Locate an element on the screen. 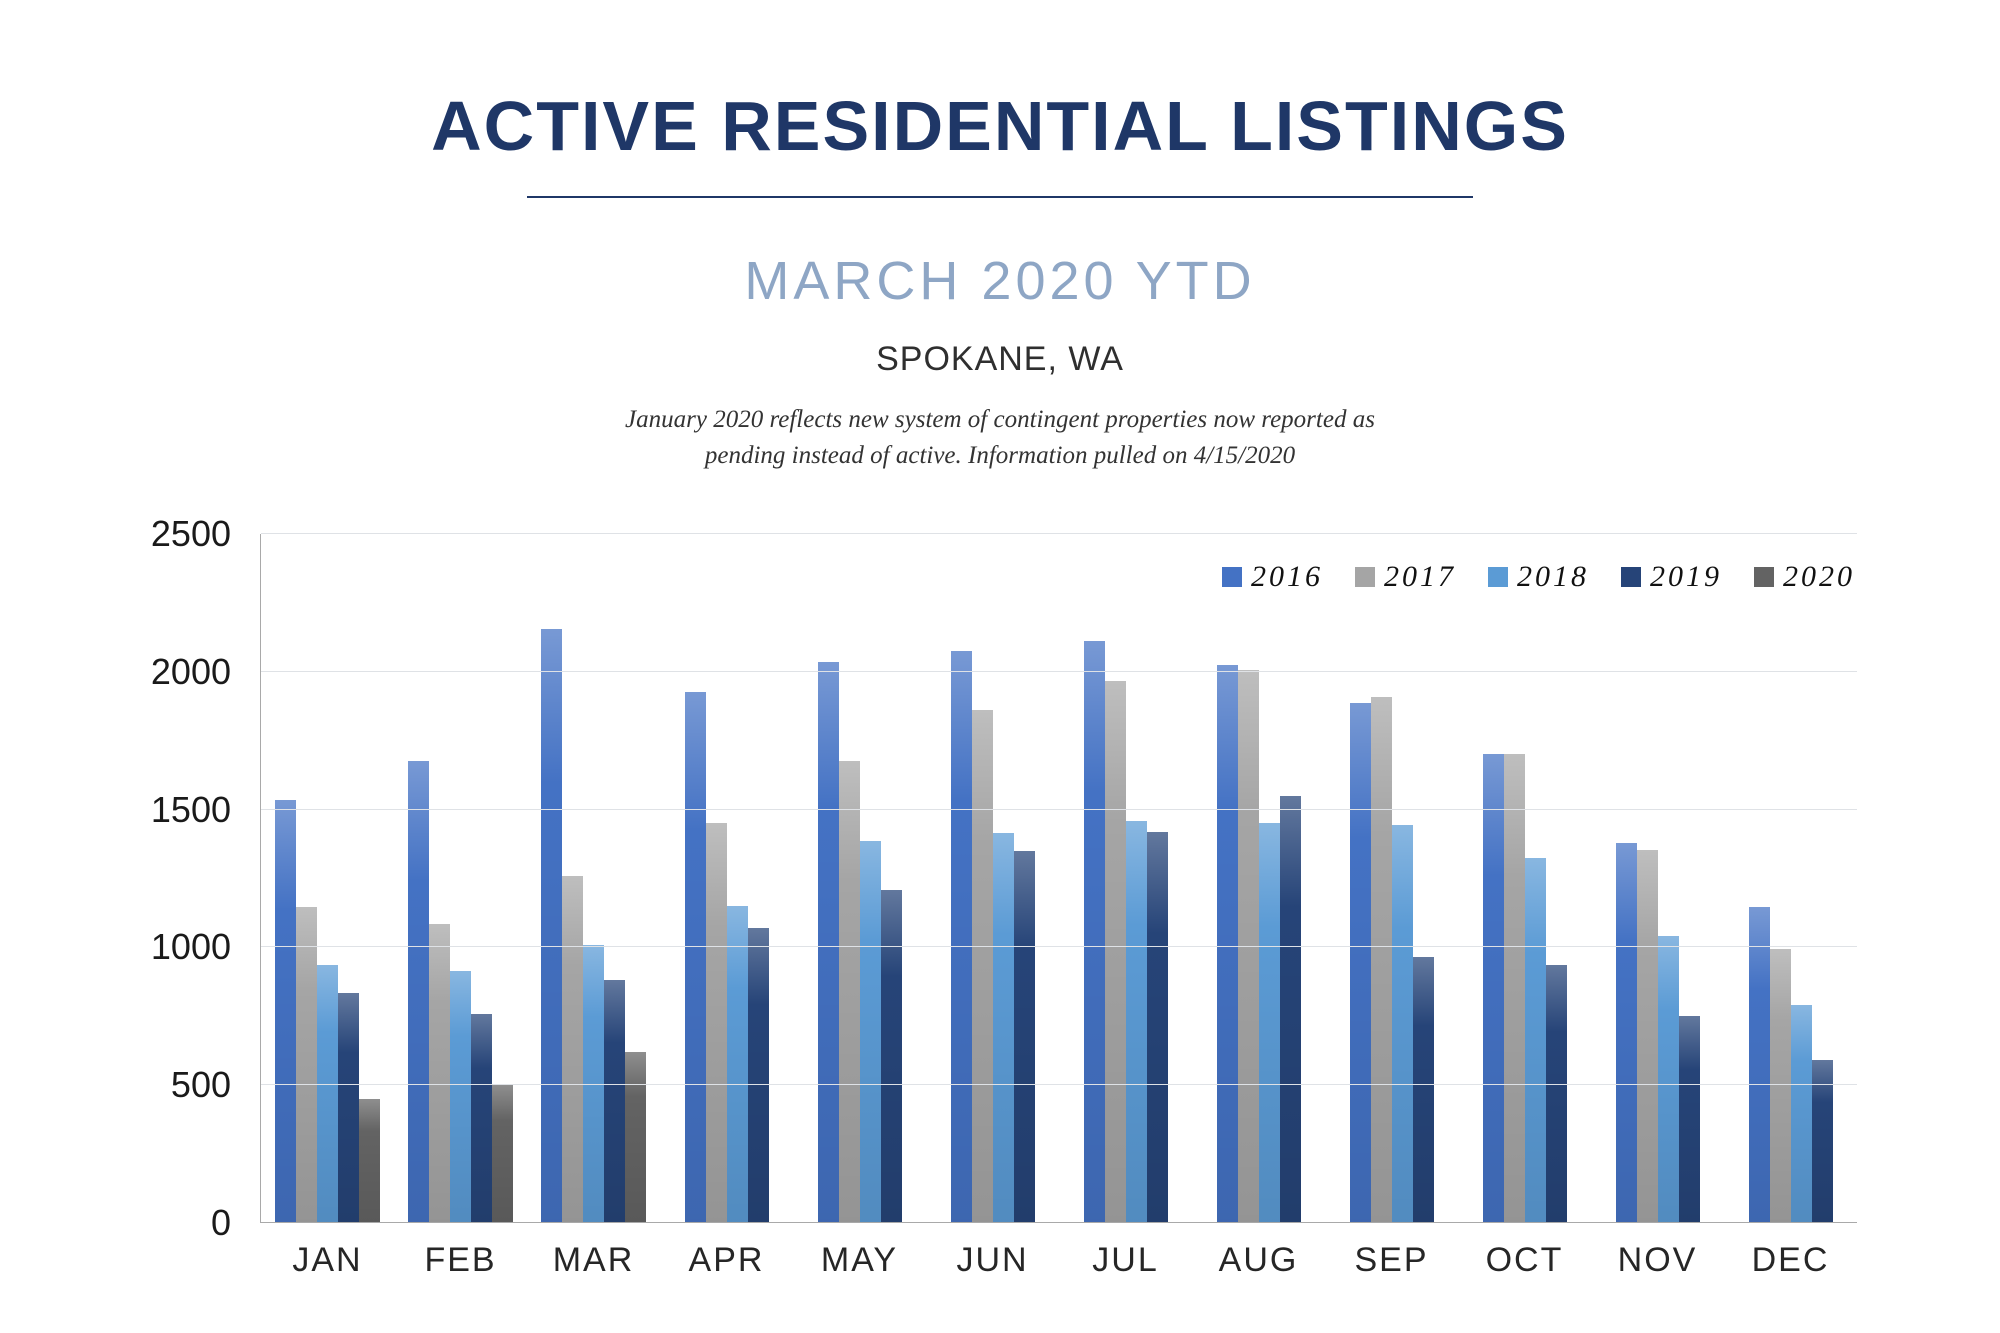 The height and width of the screenshot is (1333, 2000). bar-apr-2019 is located at coordinates (758, 1075).